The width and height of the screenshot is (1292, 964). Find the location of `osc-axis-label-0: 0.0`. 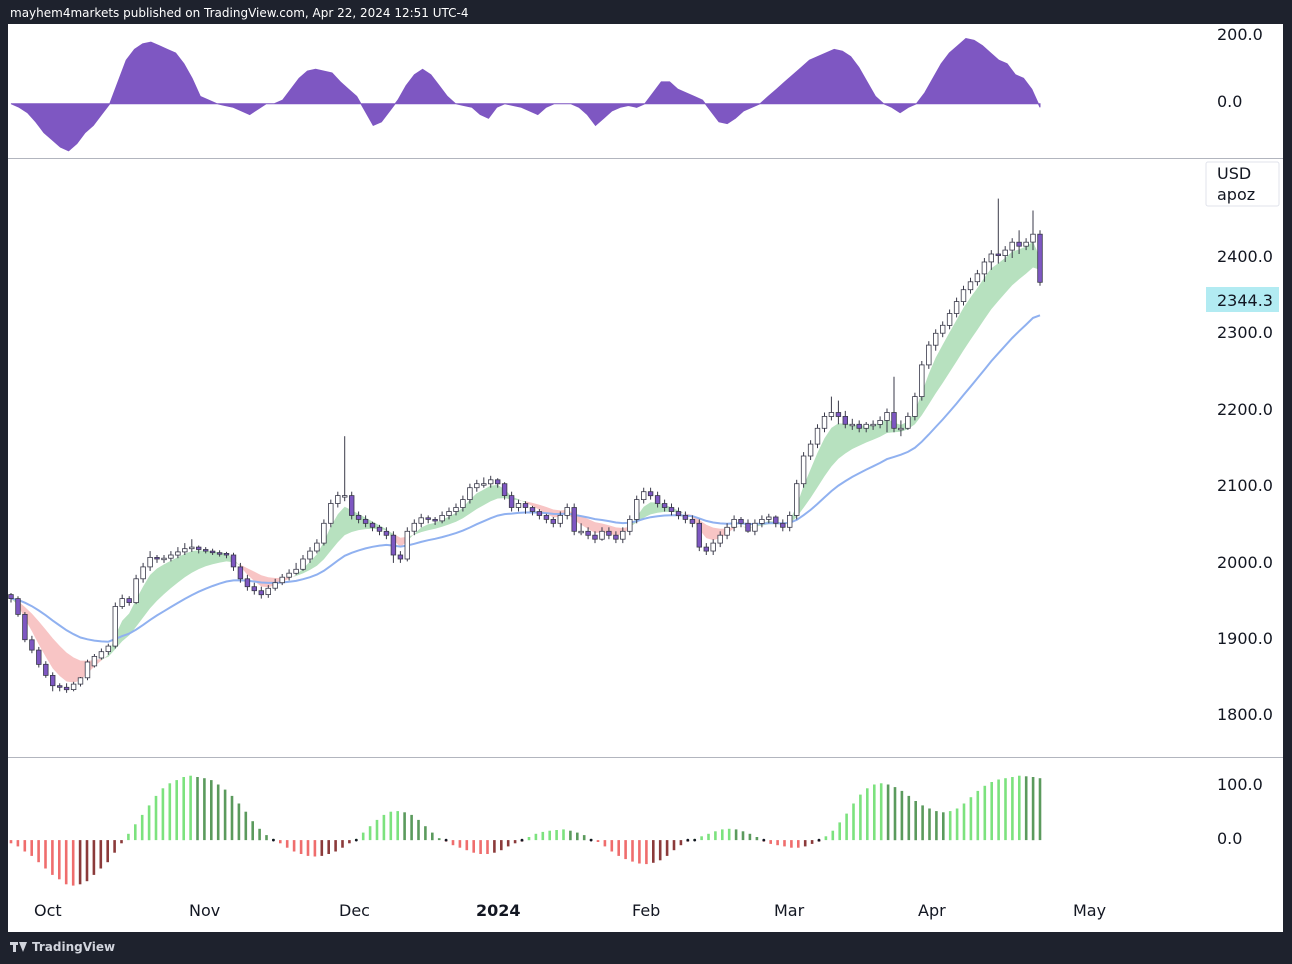

osc-axis-label-0: 0.0 is located at coordinates (1229, 101).